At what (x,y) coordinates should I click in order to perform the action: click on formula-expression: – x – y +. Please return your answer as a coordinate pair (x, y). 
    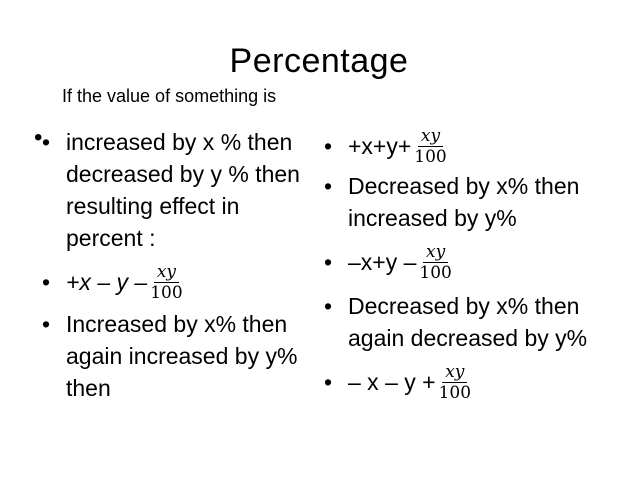
    Looking at the image, I should click on (392, 382).